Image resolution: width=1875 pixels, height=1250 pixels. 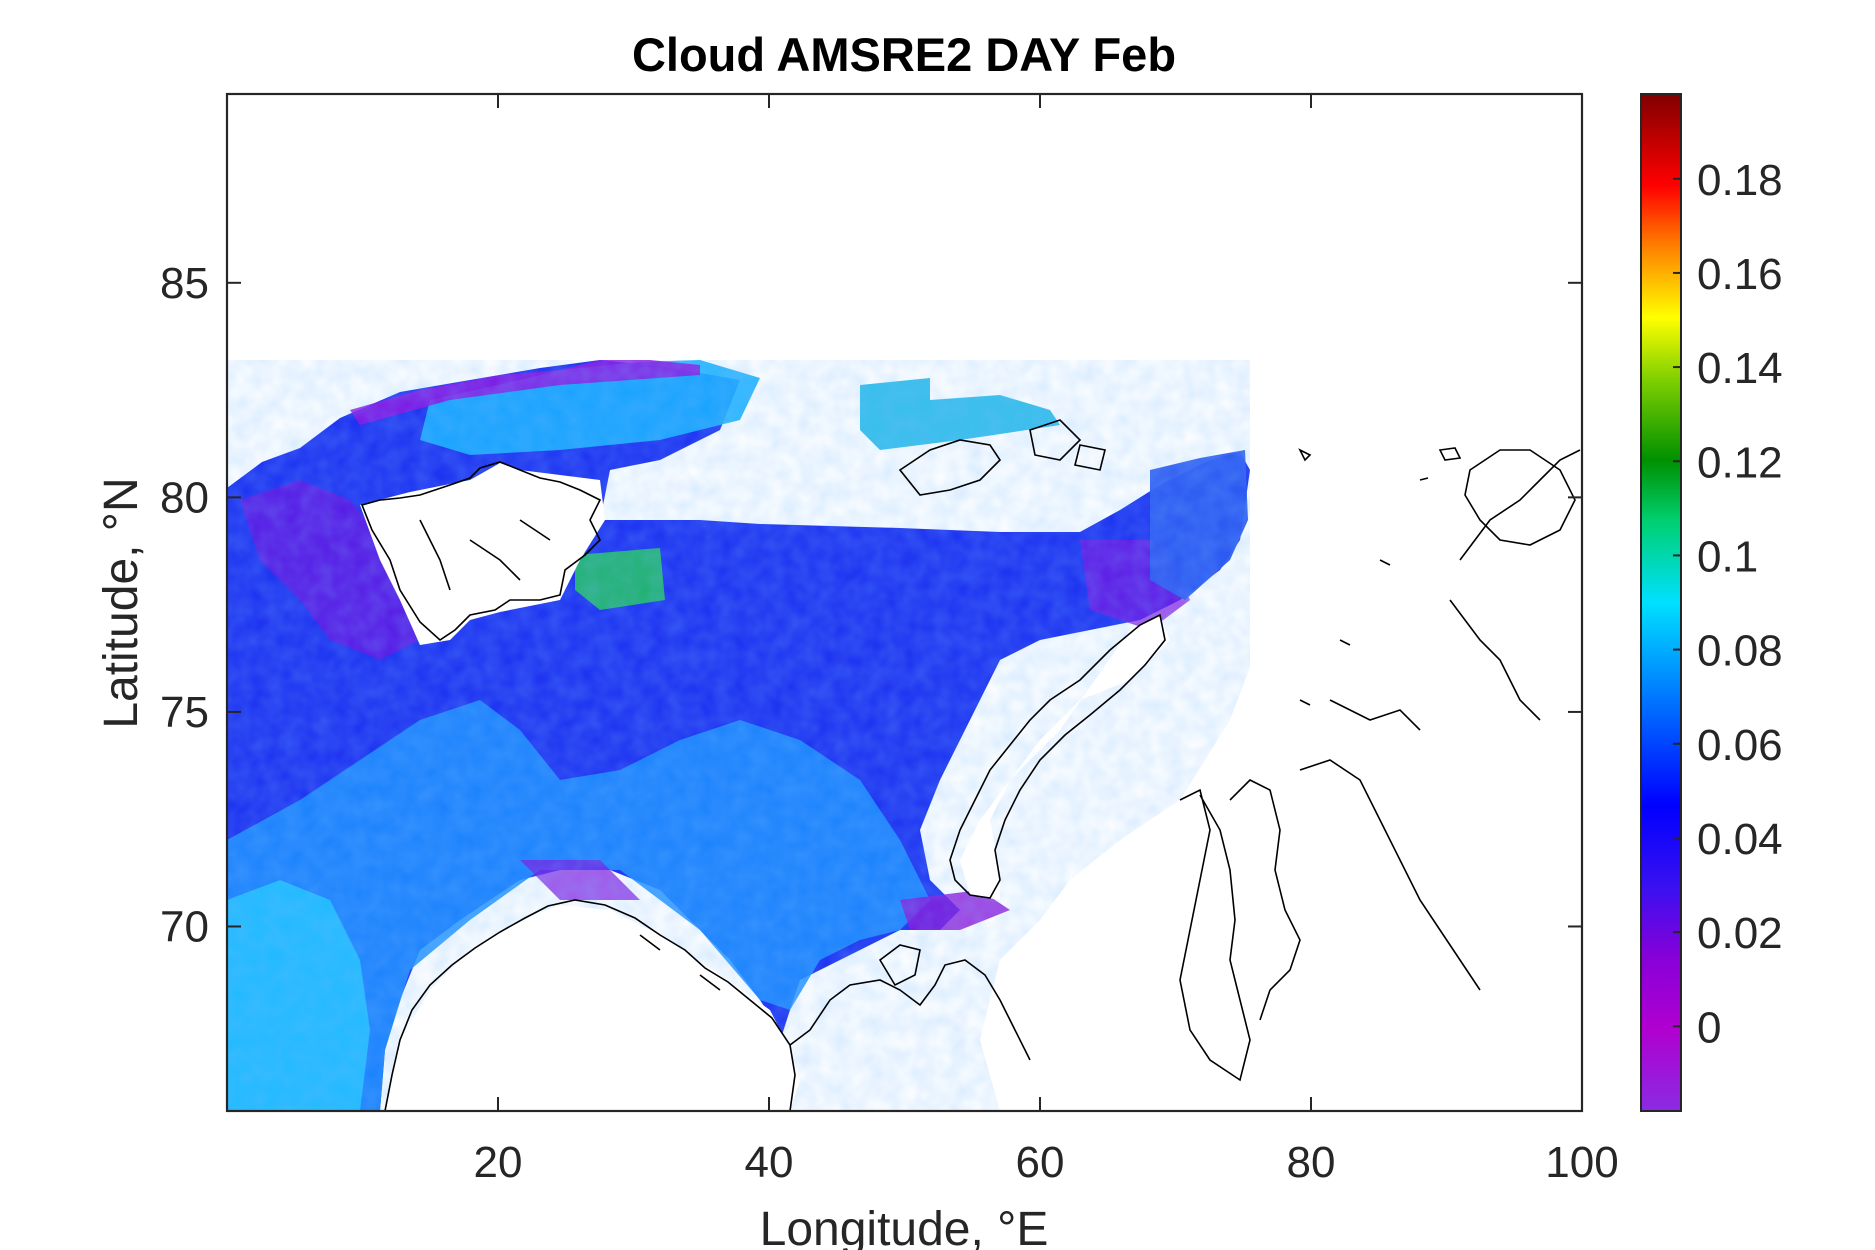 What do you see at coordinates (960, 414) in the screenshot?
I see `sea-field-fjl` at bounding box center [960, 414].